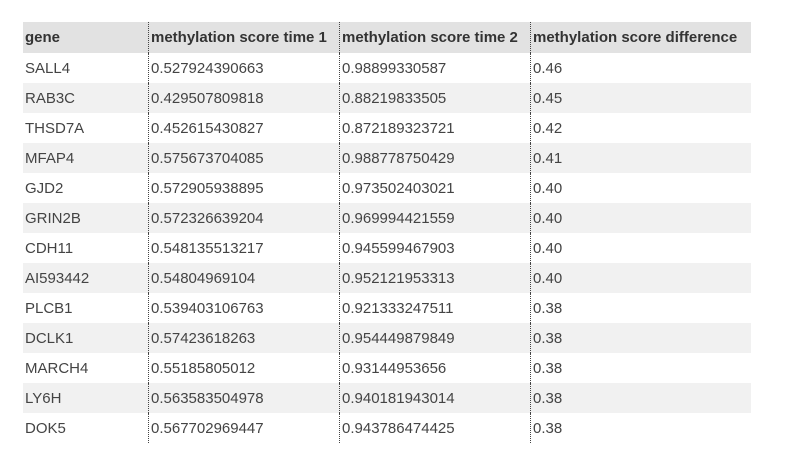  What do you see at coordinates (49, 338) in the screenshot?
I see `cell-gene: DCLK1` at bounding box center [49, 338].